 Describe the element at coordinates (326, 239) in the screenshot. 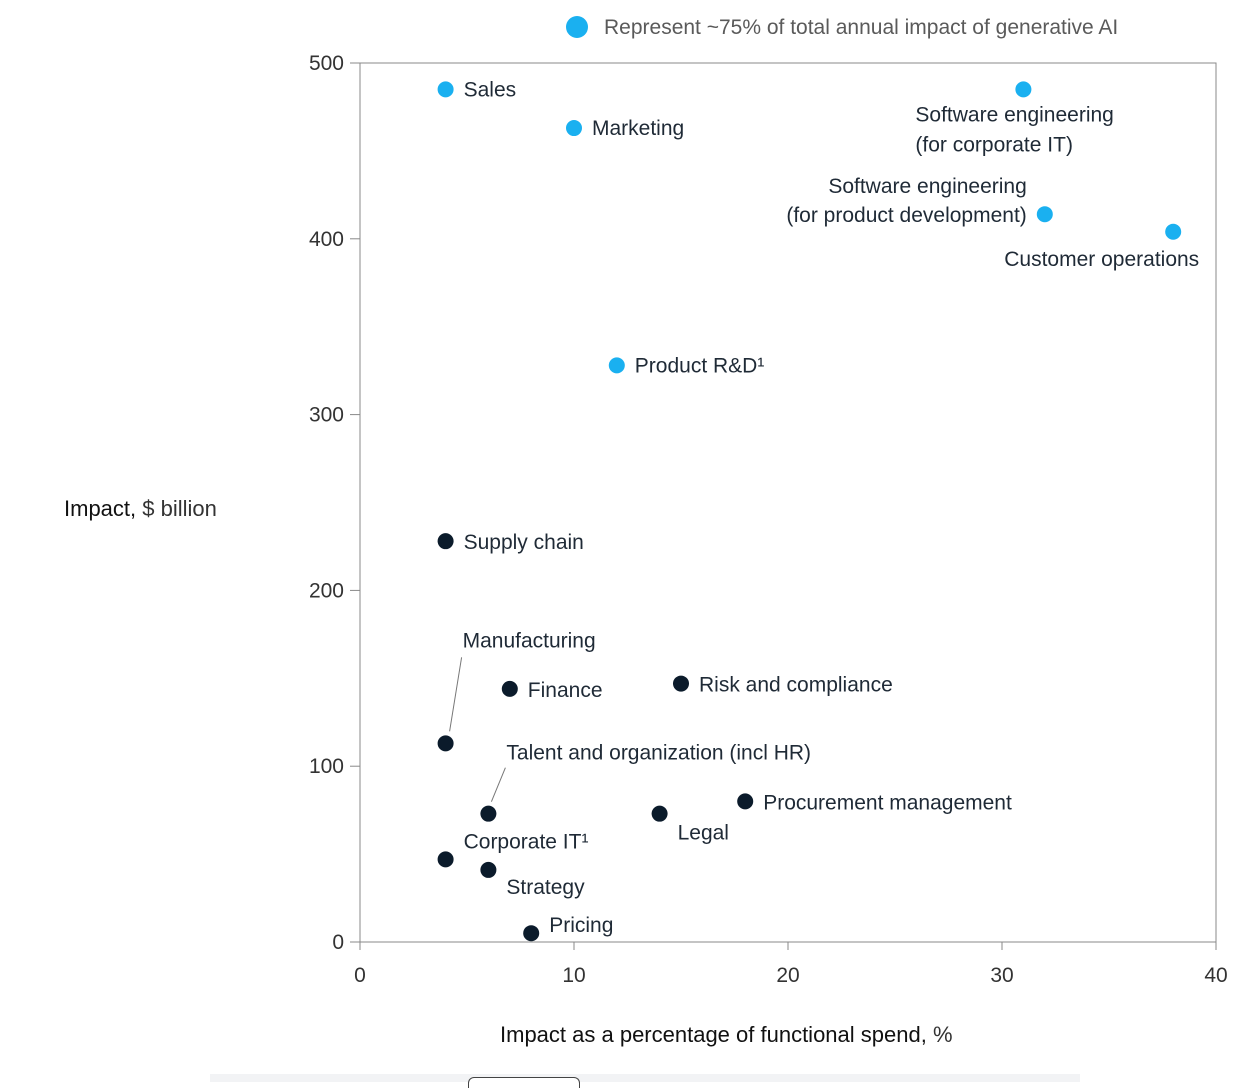

I see `y-tick-label: 400` at that location.